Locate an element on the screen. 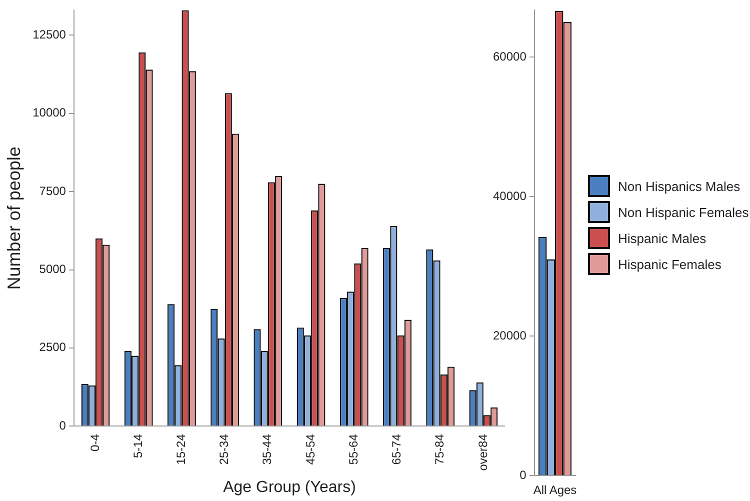 The width and height of the screenshot is (750, 501). y-axis-title: Number of people is located at coordinates (14, 218).